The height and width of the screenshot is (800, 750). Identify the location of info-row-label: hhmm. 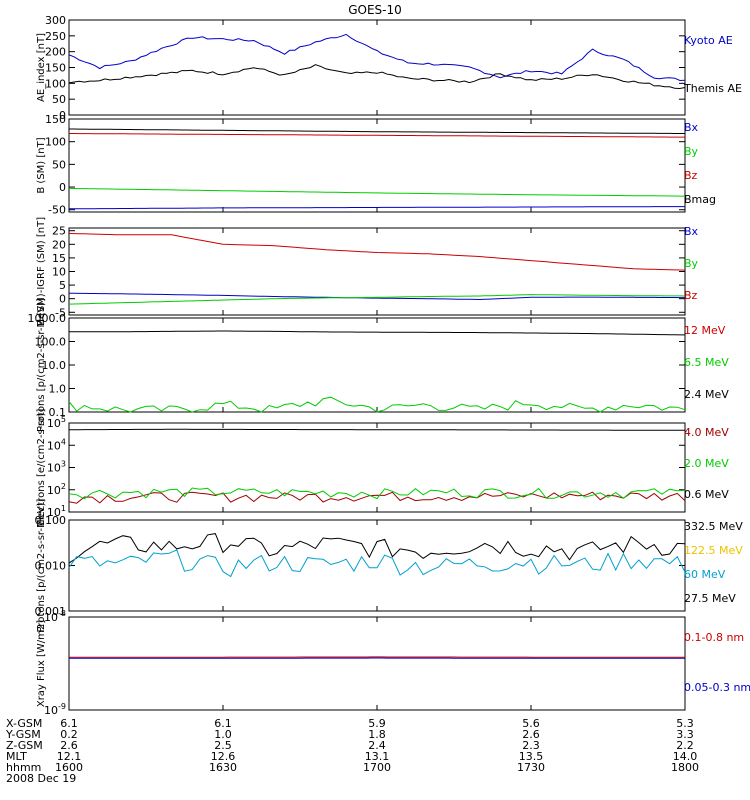
(24, 767).